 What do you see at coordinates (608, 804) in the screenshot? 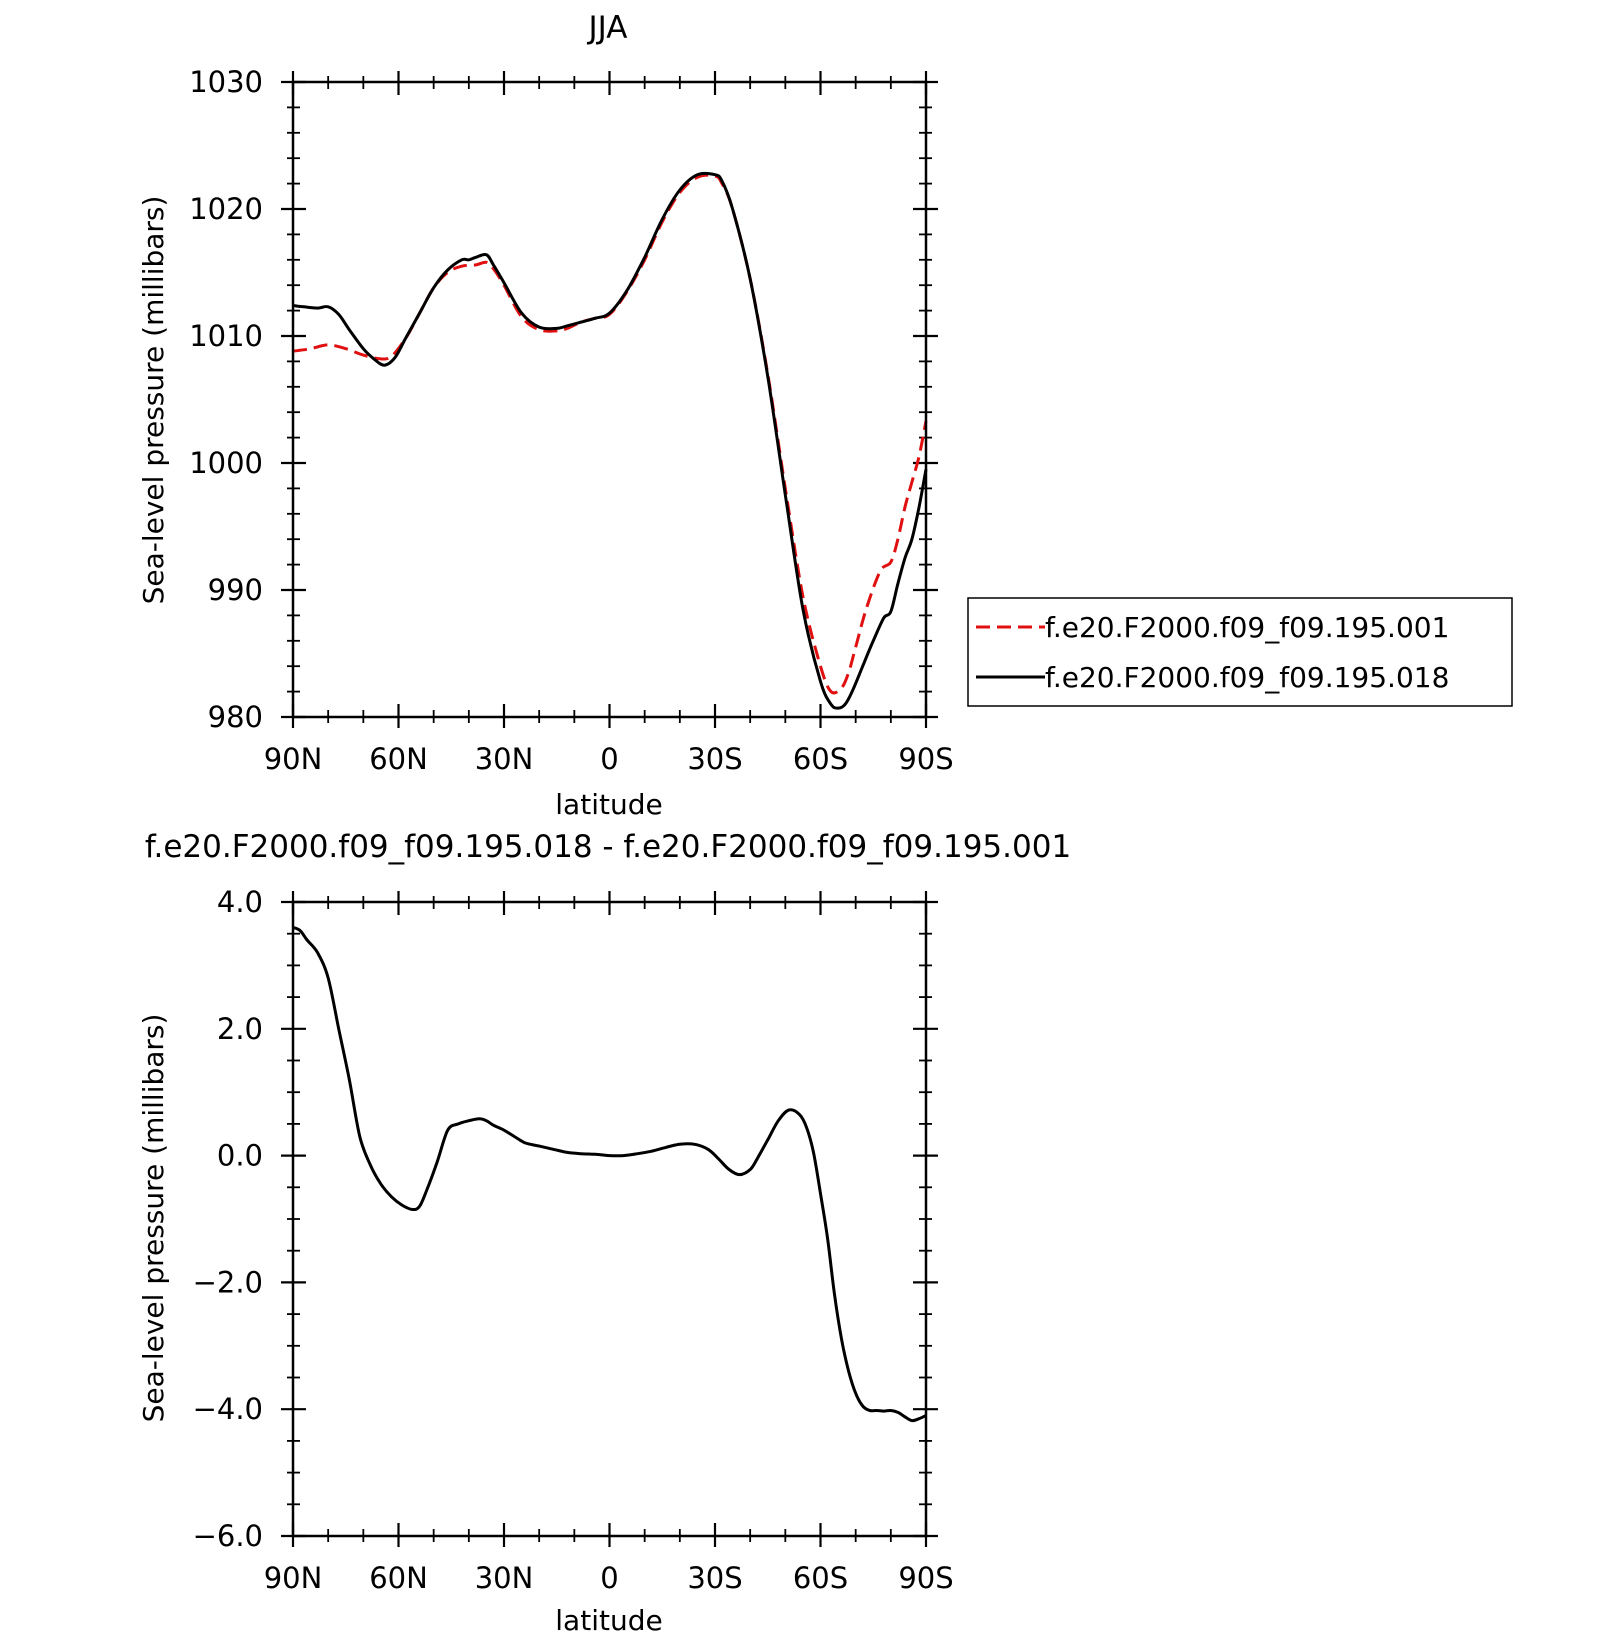
I see `x-axis-label-top: latitude` at bounding box center [608, 804].